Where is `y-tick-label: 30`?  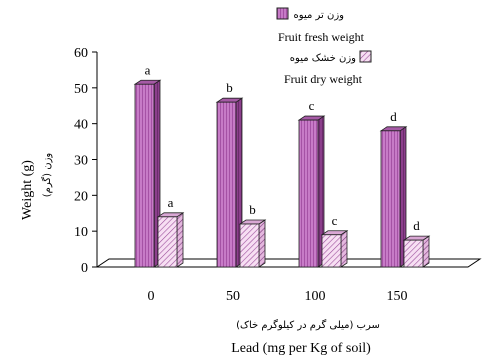 y-tick-label: 30 is located at coordinates (81, 161).